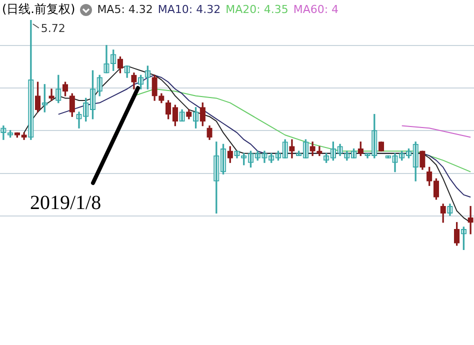 The width and height of the screenshot is (474, 345). What do you see at coordinates (39, 9) in the screenshot?
I see `chart-title: (日线.前复权)` at bounding box center [39, 9].